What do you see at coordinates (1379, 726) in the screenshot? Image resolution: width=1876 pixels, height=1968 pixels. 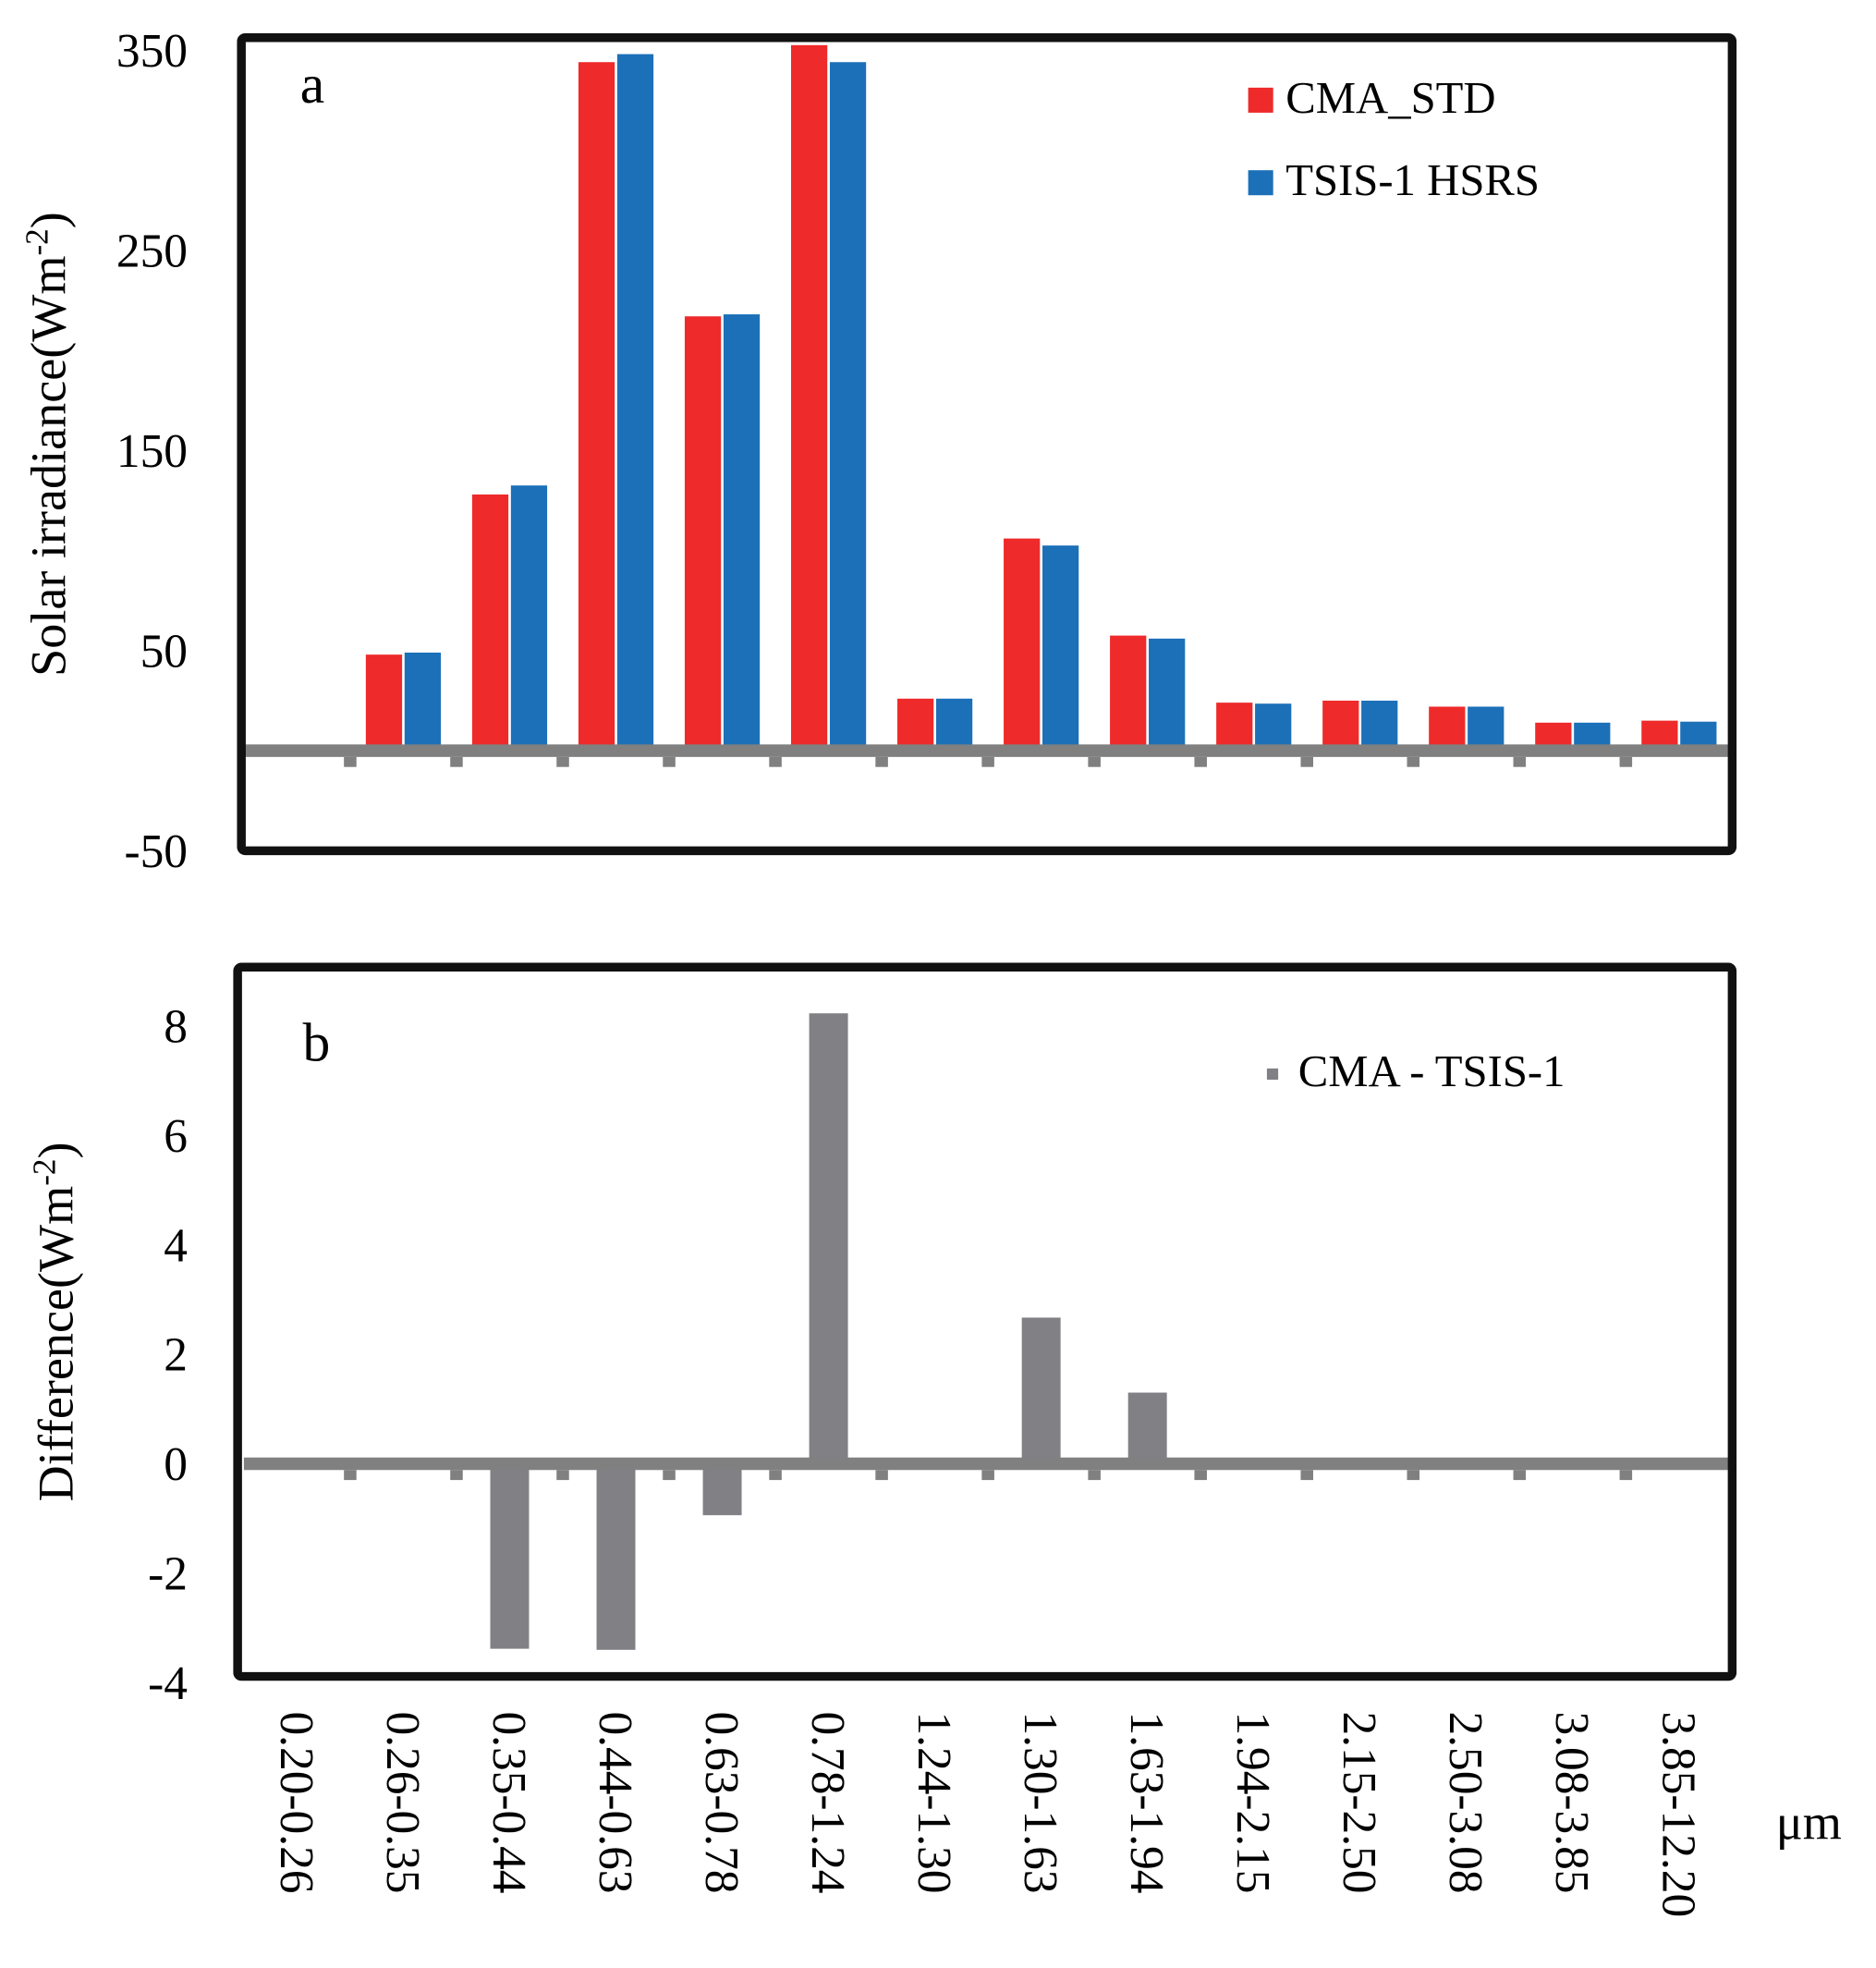 I see `bar-tsis-1-hsrs-2.15-2.50` at bounding box center [1379, 726].